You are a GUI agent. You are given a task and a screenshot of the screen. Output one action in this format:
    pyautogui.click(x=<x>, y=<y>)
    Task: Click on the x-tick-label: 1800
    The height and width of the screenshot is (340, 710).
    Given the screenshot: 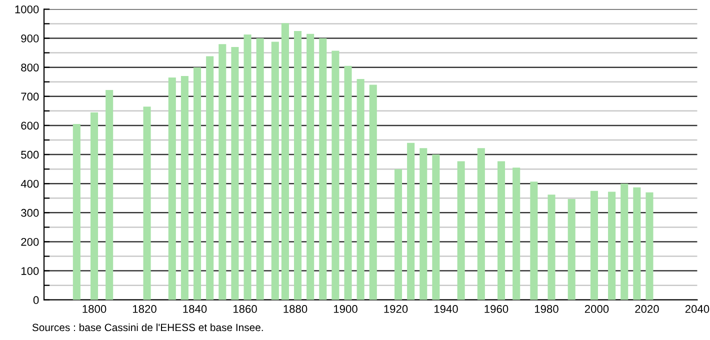 What is the action you would take?
    pyautogui.click(x=94, y=309)
    